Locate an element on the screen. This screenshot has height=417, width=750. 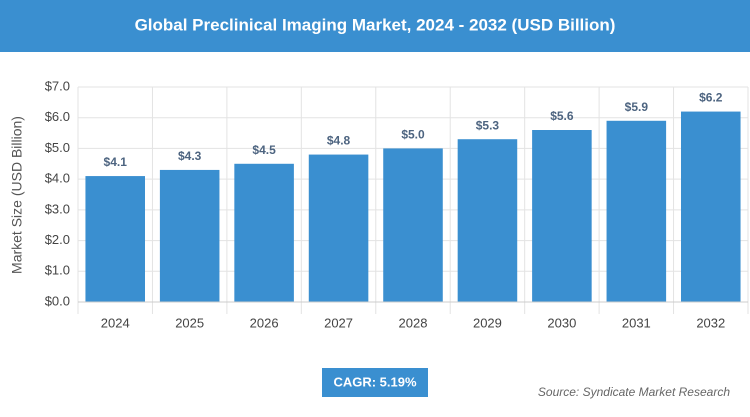
x-tick-label: 2024 is located at coordinates (115, 322).